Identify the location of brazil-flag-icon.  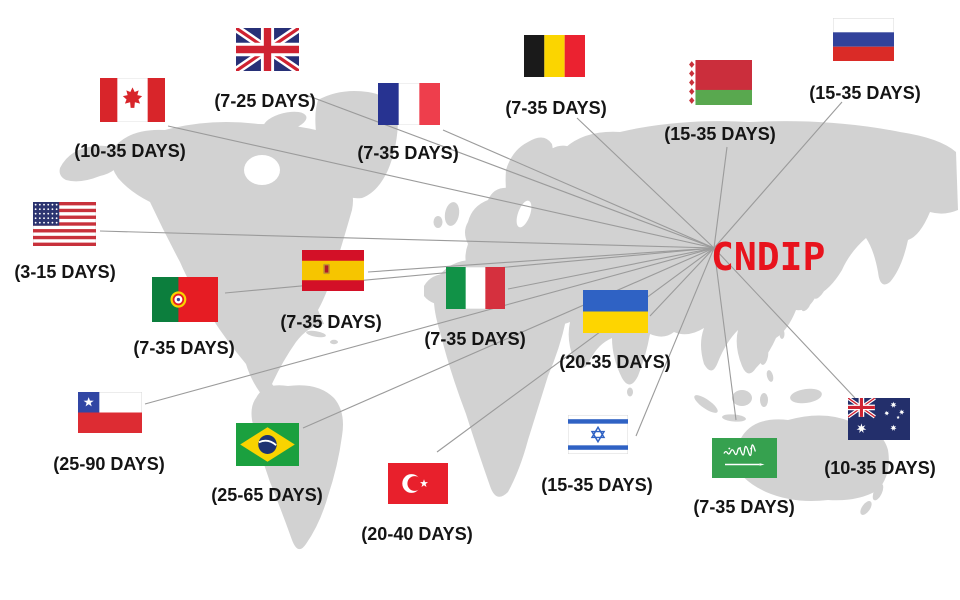
(267, 444).